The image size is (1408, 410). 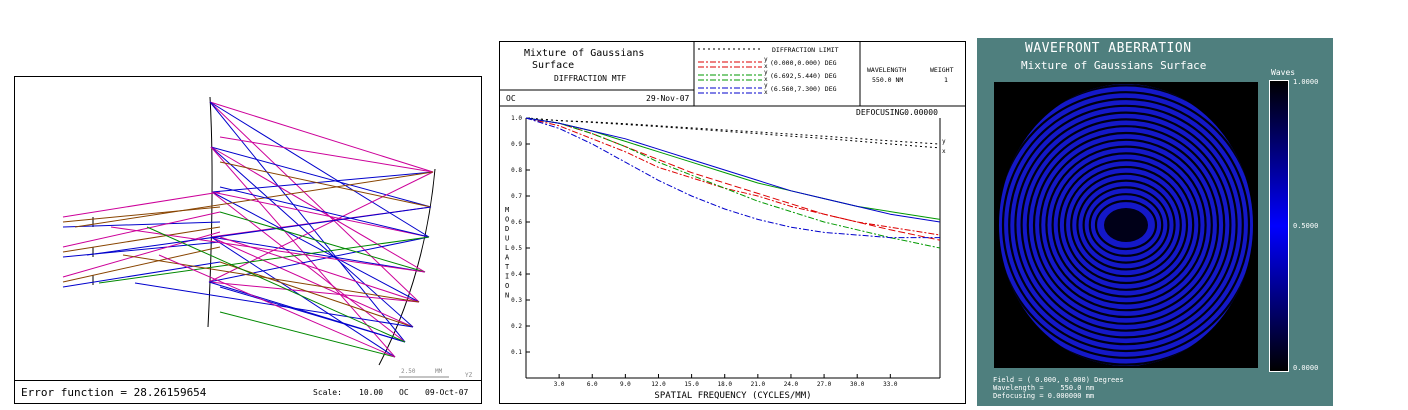 What do you see at coordinates (1044, 396) in the screenshot?
I see `defocusing-info: Defocusing = 0.000000 mm` at bounding box center [1044, 396].